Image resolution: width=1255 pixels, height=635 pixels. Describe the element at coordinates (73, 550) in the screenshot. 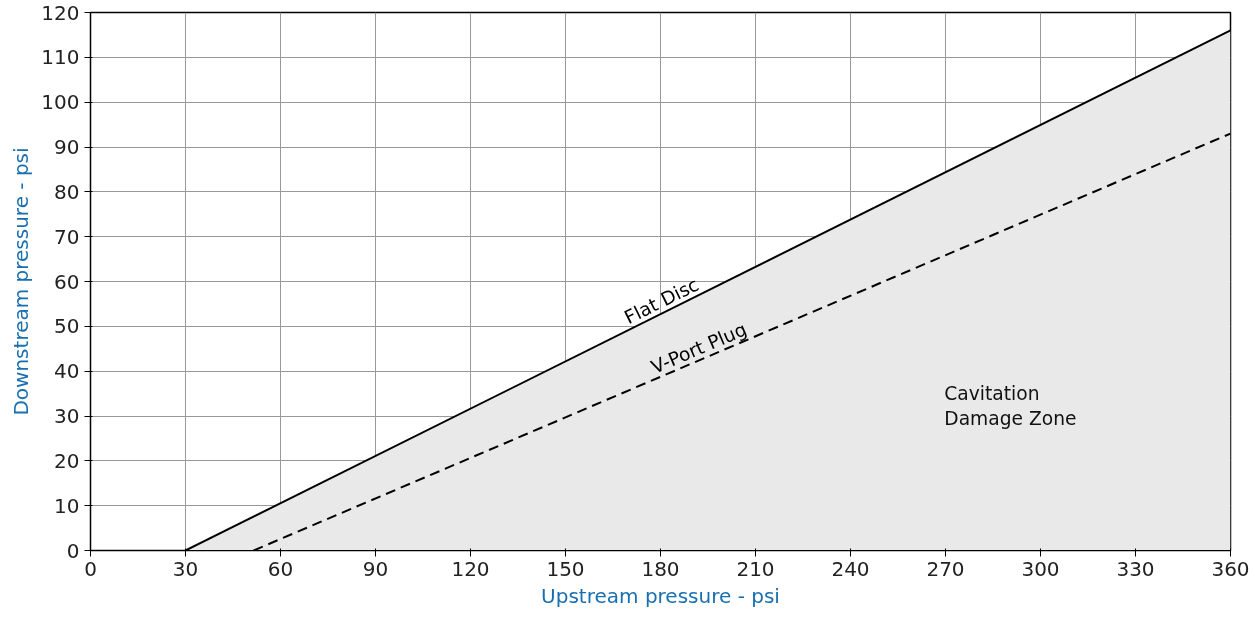

I see `y-tick-label: 0` at that location.